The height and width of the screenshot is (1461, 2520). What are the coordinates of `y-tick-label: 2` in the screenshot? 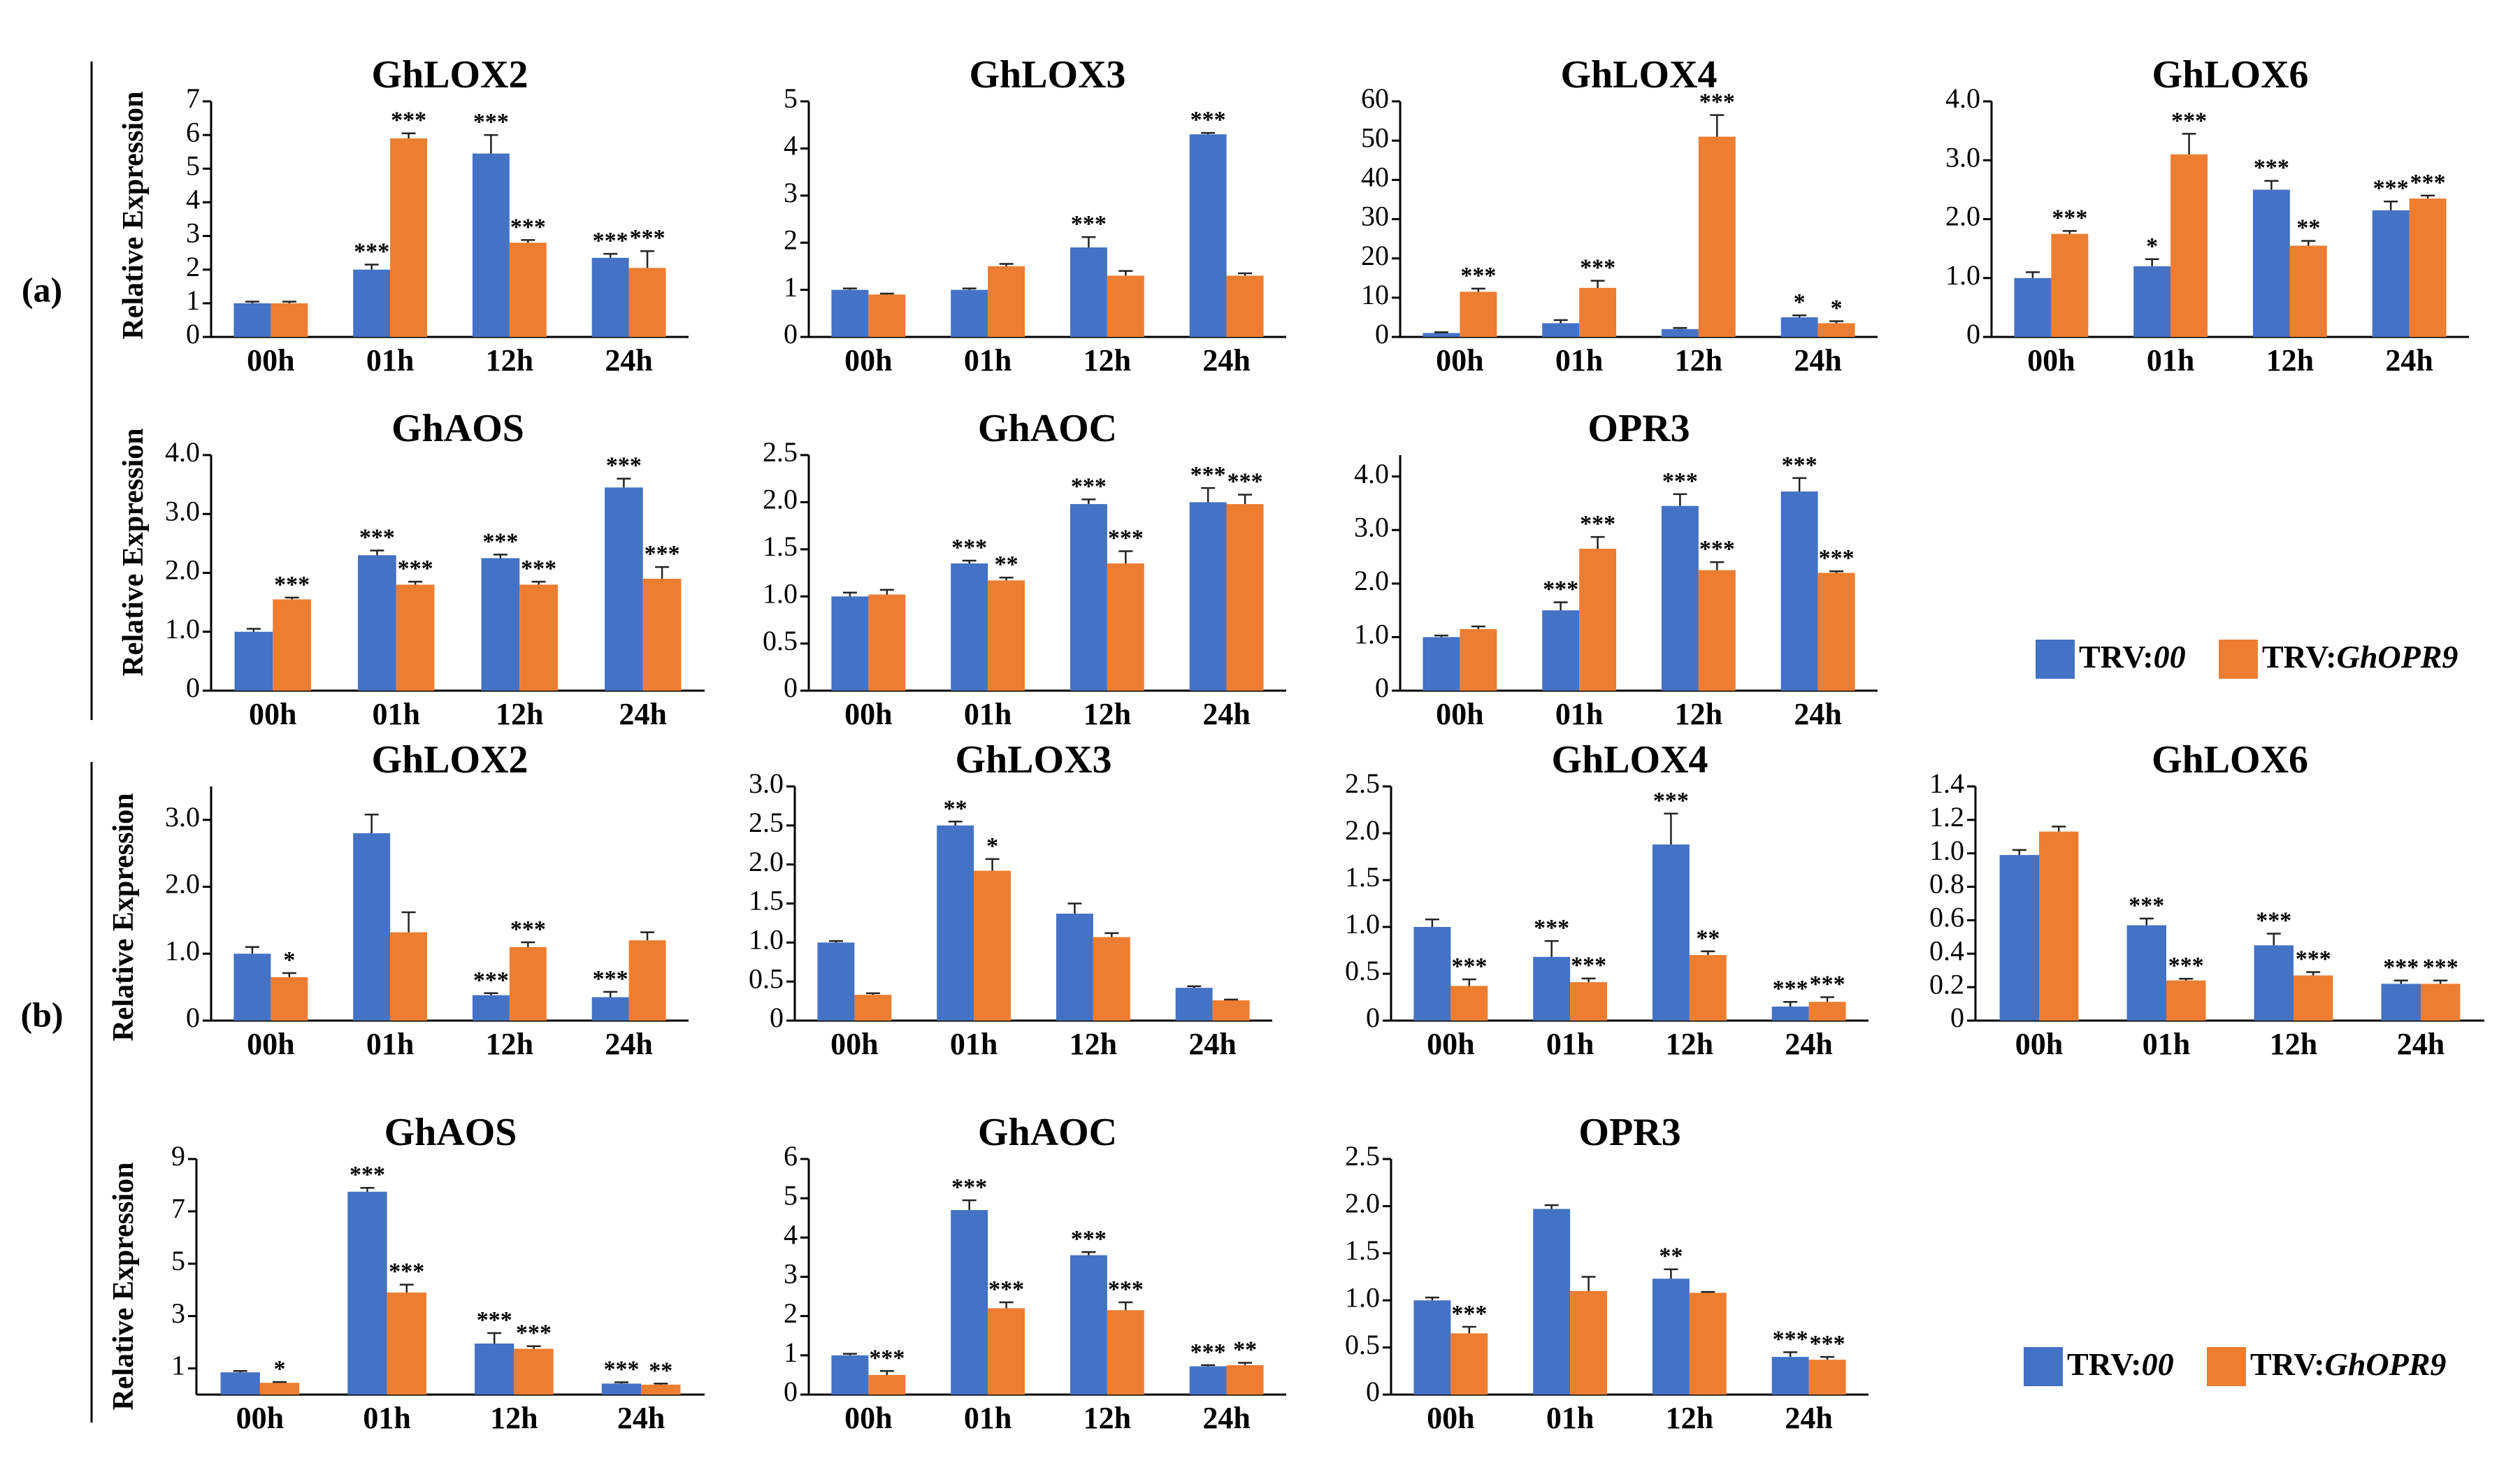 It's located at (791, 239).